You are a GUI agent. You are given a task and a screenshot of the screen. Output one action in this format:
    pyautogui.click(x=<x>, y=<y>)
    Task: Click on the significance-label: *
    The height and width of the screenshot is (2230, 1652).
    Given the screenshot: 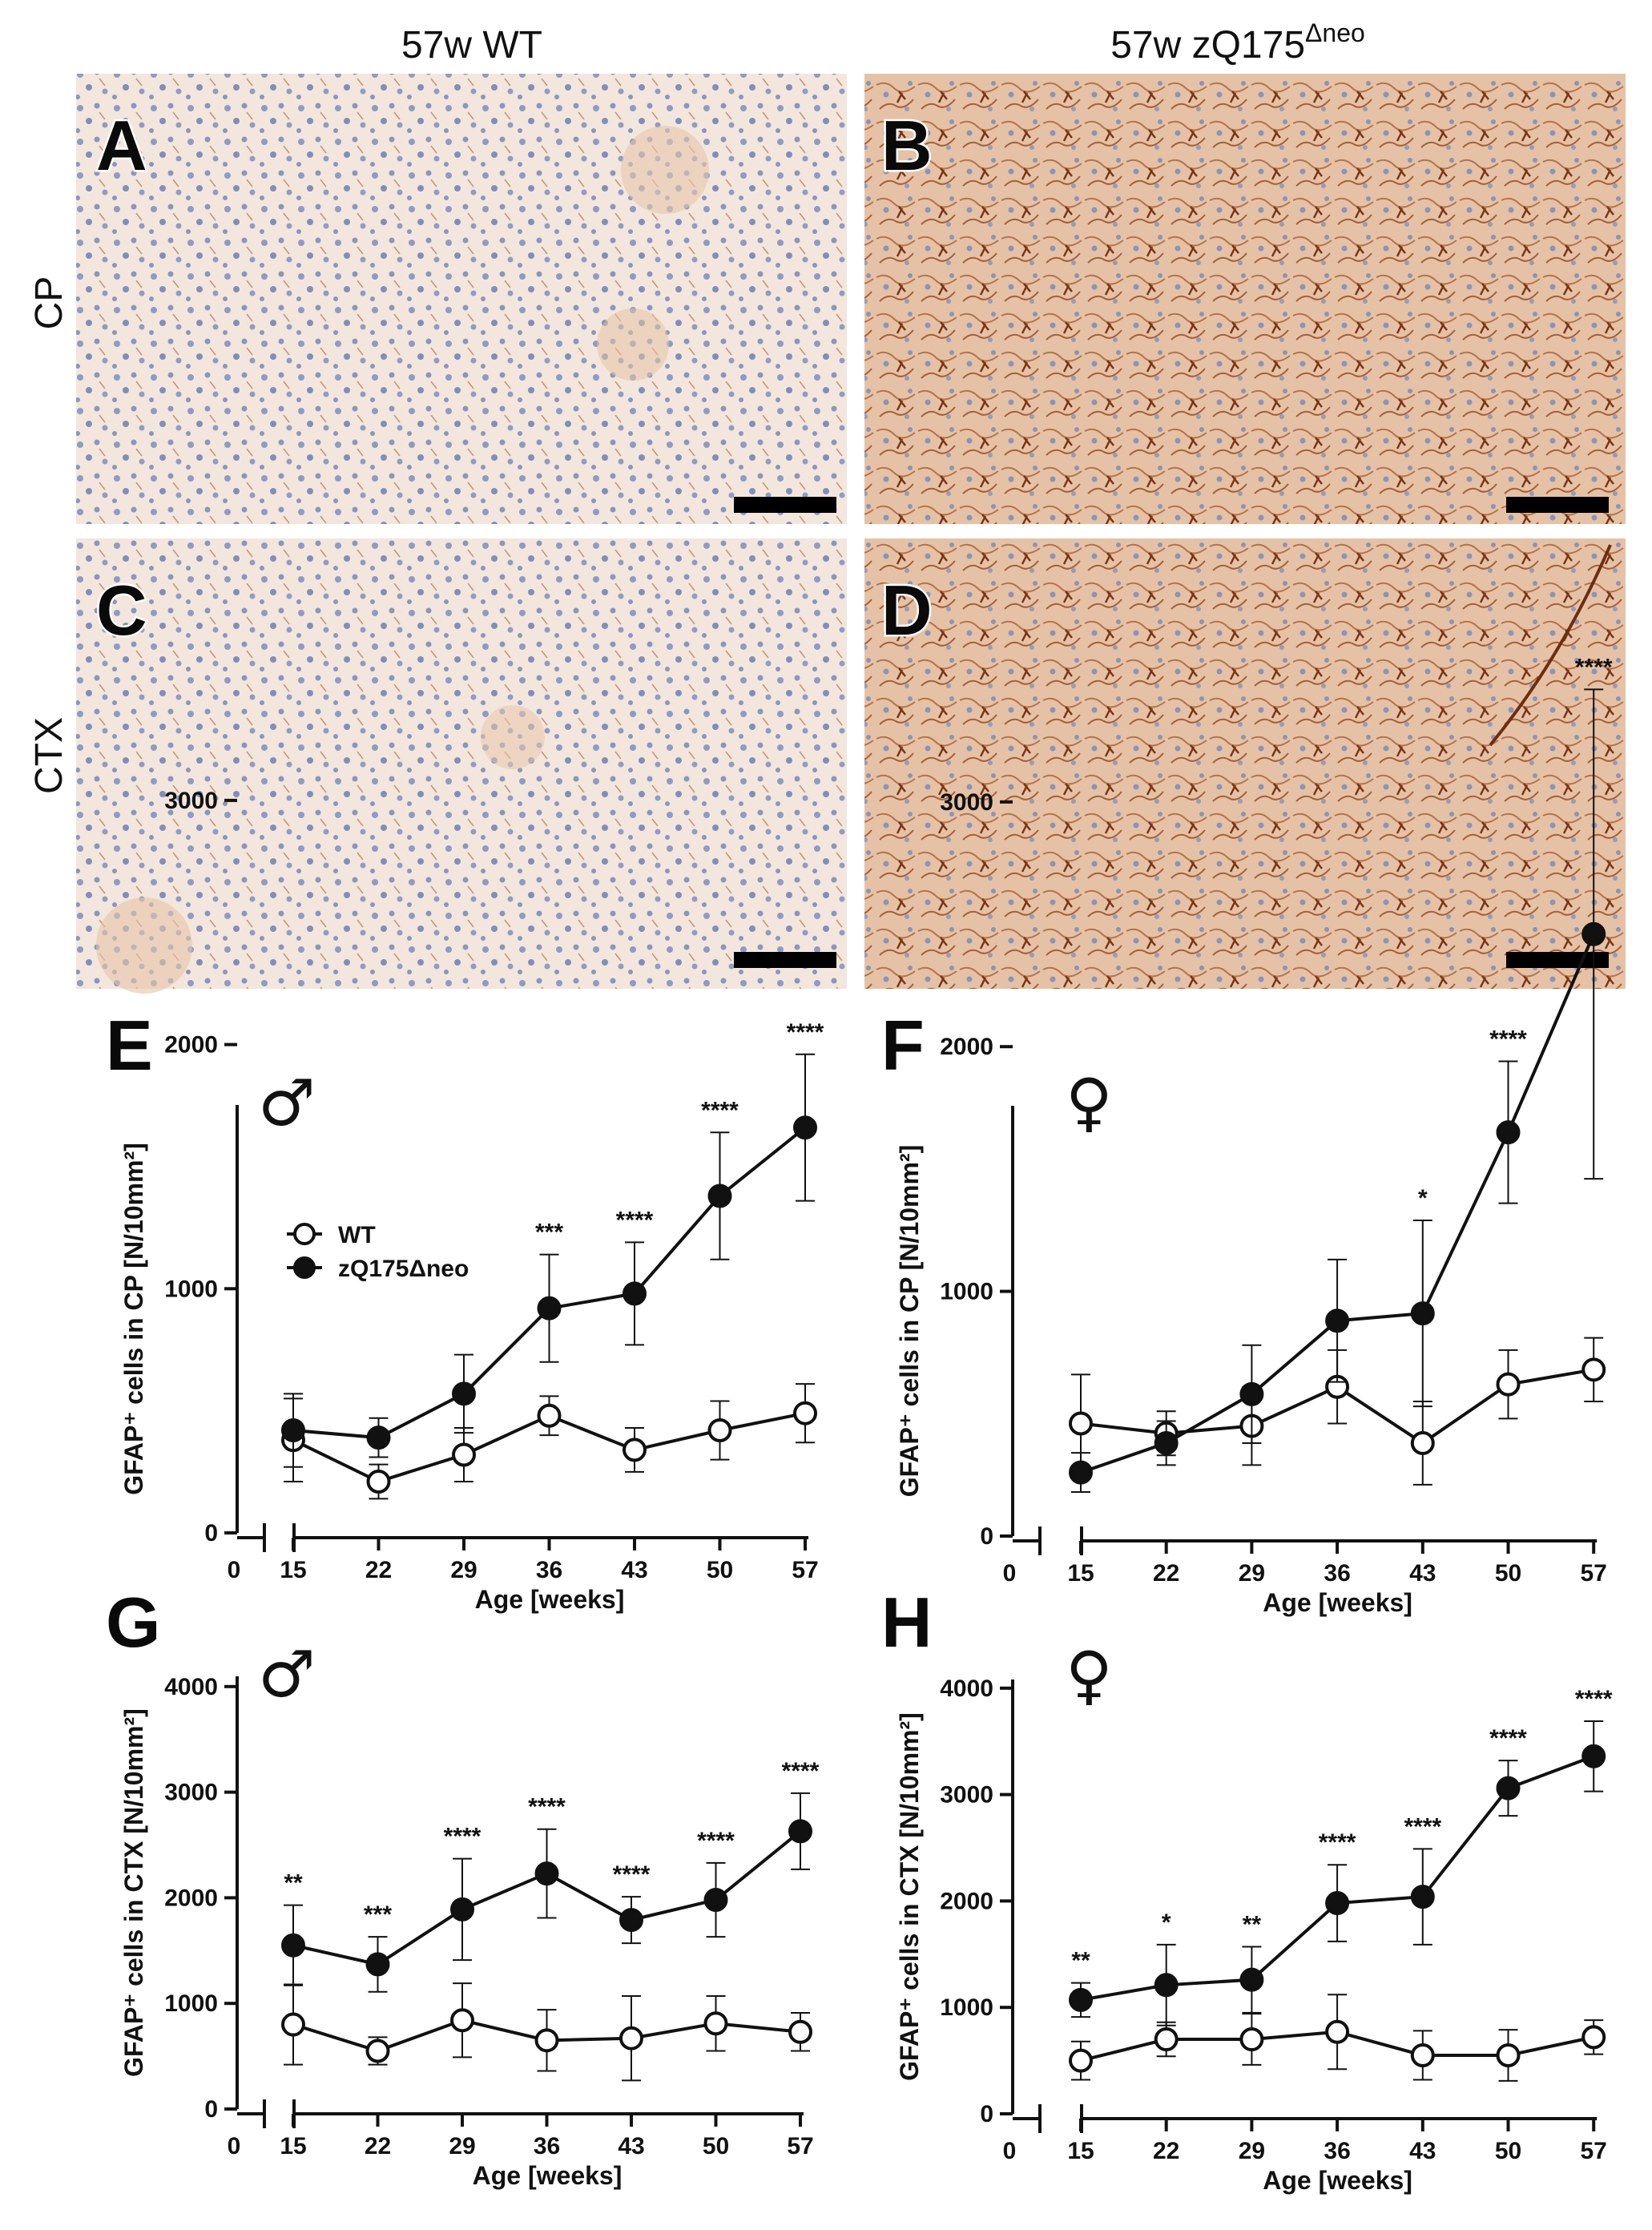 What is the action you would take?
    pyautogui.click(x=1423, y=1198)
    